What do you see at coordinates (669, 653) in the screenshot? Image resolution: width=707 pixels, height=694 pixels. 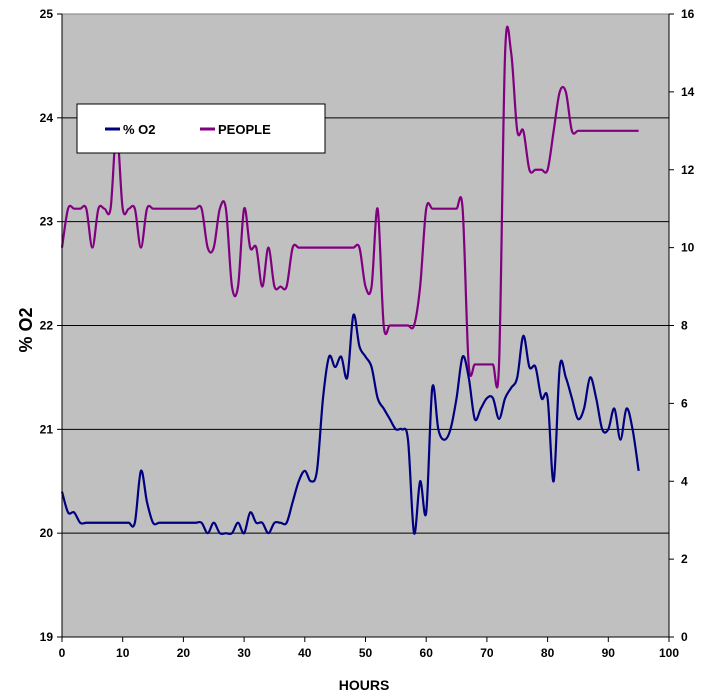 I see `x-tick-label: 100` at bounding box center [669, 653].